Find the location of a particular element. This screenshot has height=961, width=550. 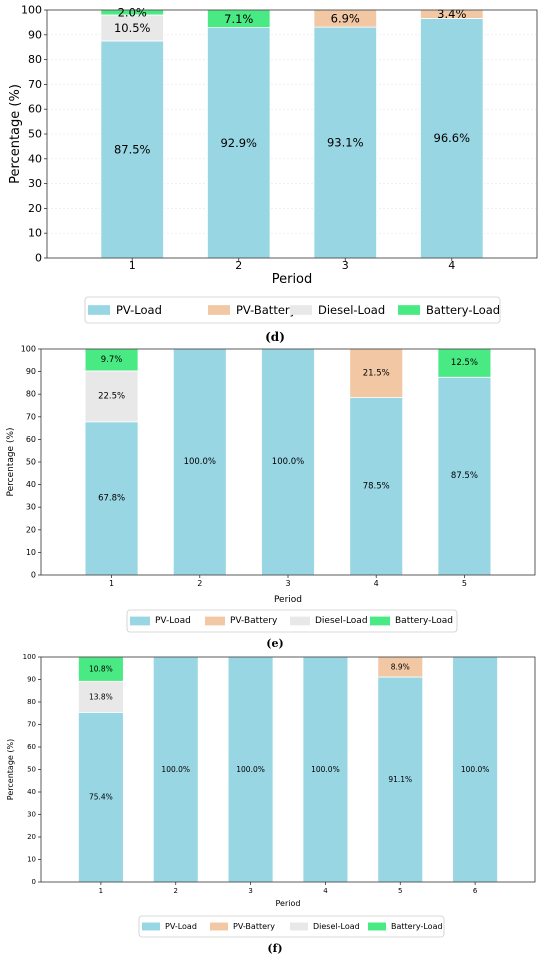

data-label: 13.8% is located at coordinates (101, 696).